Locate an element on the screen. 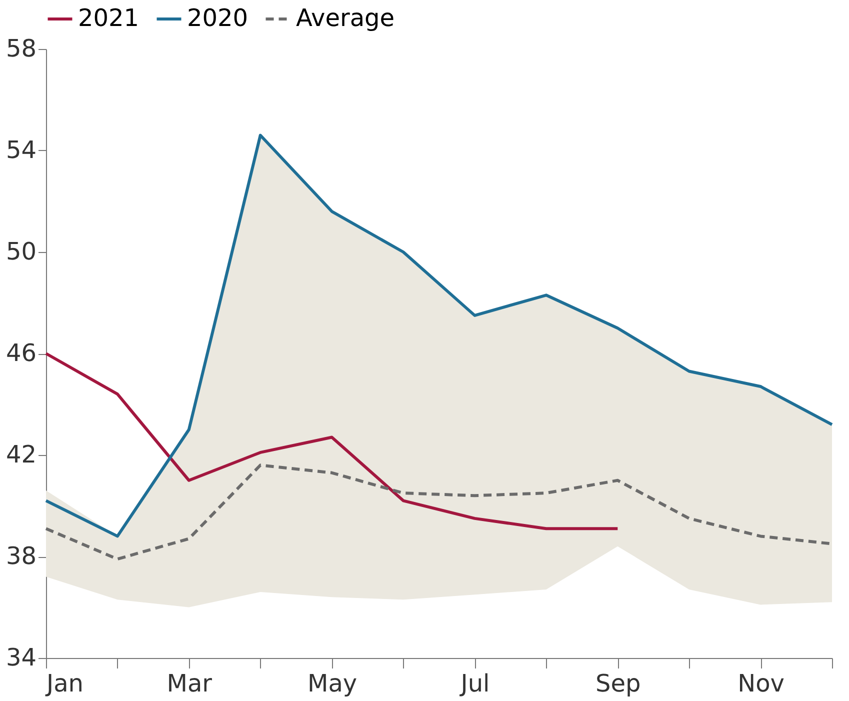 The height and width of the screenshot is (701, 849). y-tick-label: 46 is located at coordinates (21, 353).